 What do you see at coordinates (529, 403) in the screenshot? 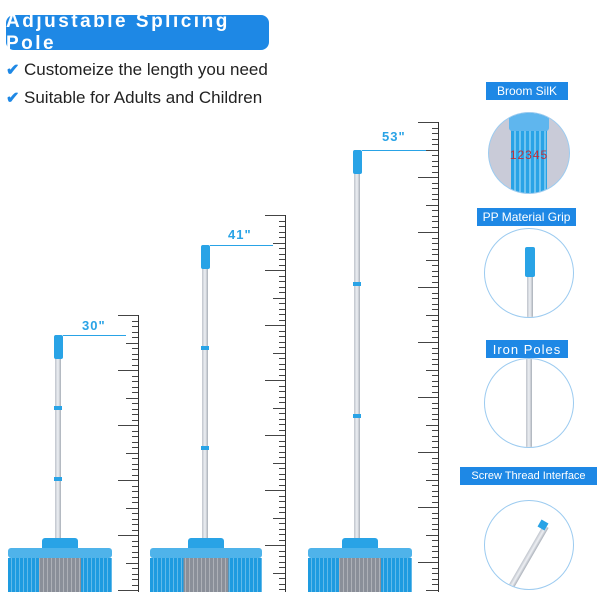
I see `pole-closeup` at bounding box center [529, 403].